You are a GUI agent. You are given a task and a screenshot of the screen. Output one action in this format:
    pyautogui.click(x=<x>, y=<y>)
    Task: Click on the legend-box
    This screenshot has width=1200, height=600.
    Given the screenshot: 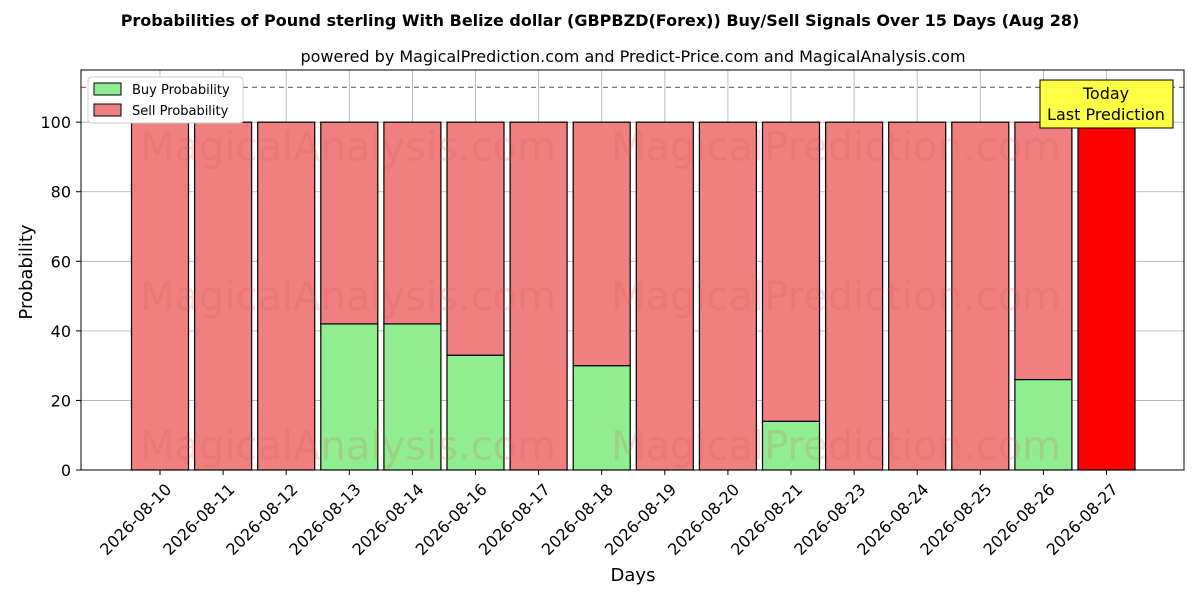 What is the action you would take?
    pyautogui.click(x=165, y=100)
    